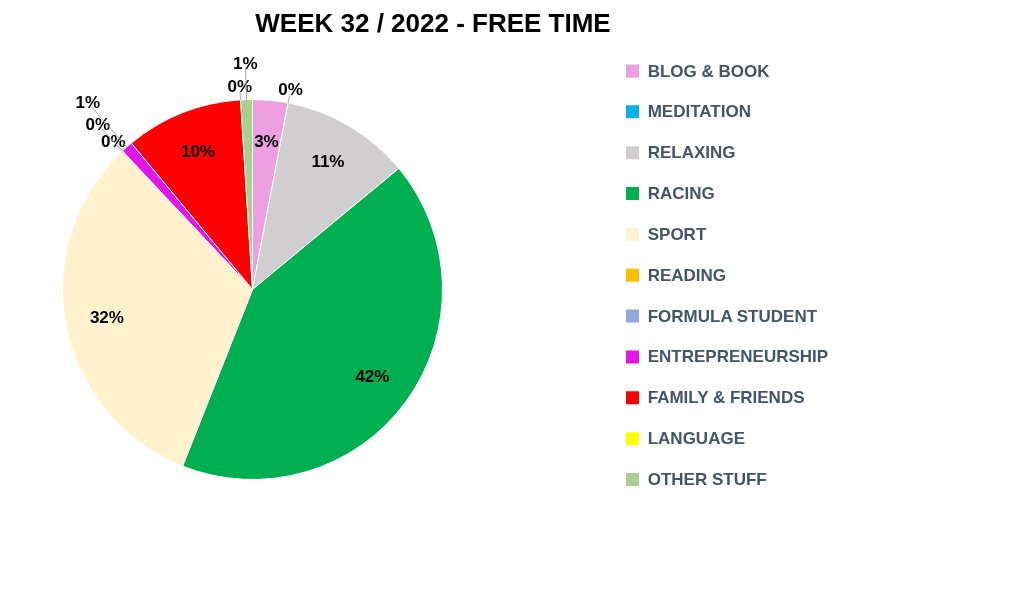 Image resolution: width=1023 pixels, height=599 pixels. Describe the element at coordinates (106, 317) in the screenshot. I see `data-label: 32%` at that location.